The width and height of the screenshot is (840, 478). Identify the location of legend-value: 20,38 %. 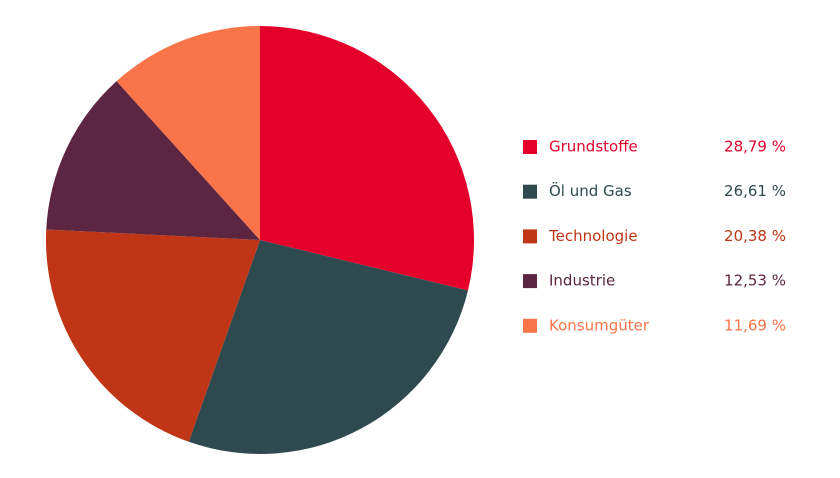
(755, 236).